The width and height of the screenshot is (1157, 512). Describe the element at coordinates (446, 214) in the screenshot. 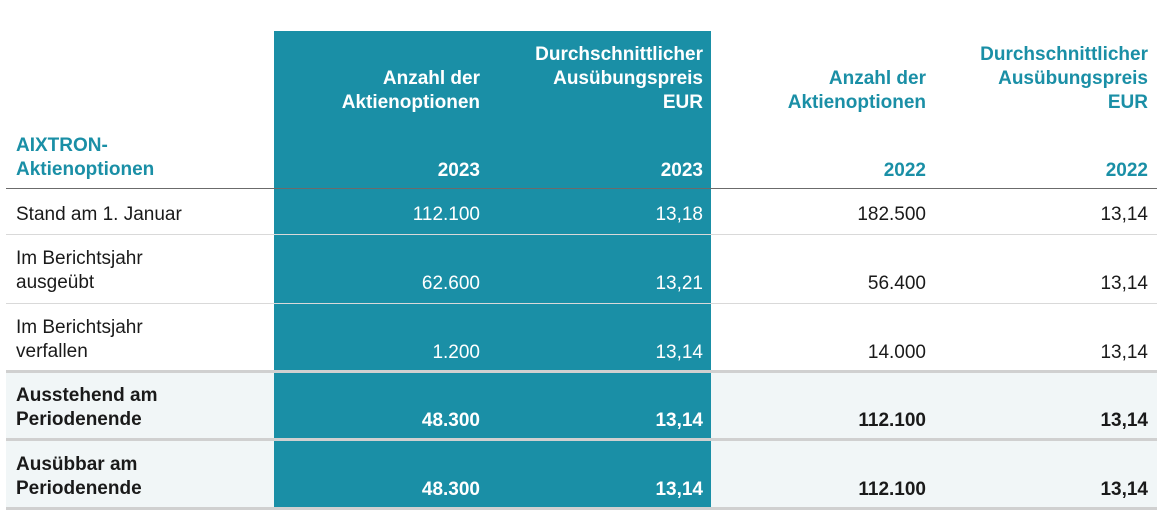

I see `cell-count-2023: 112.100` at that location.